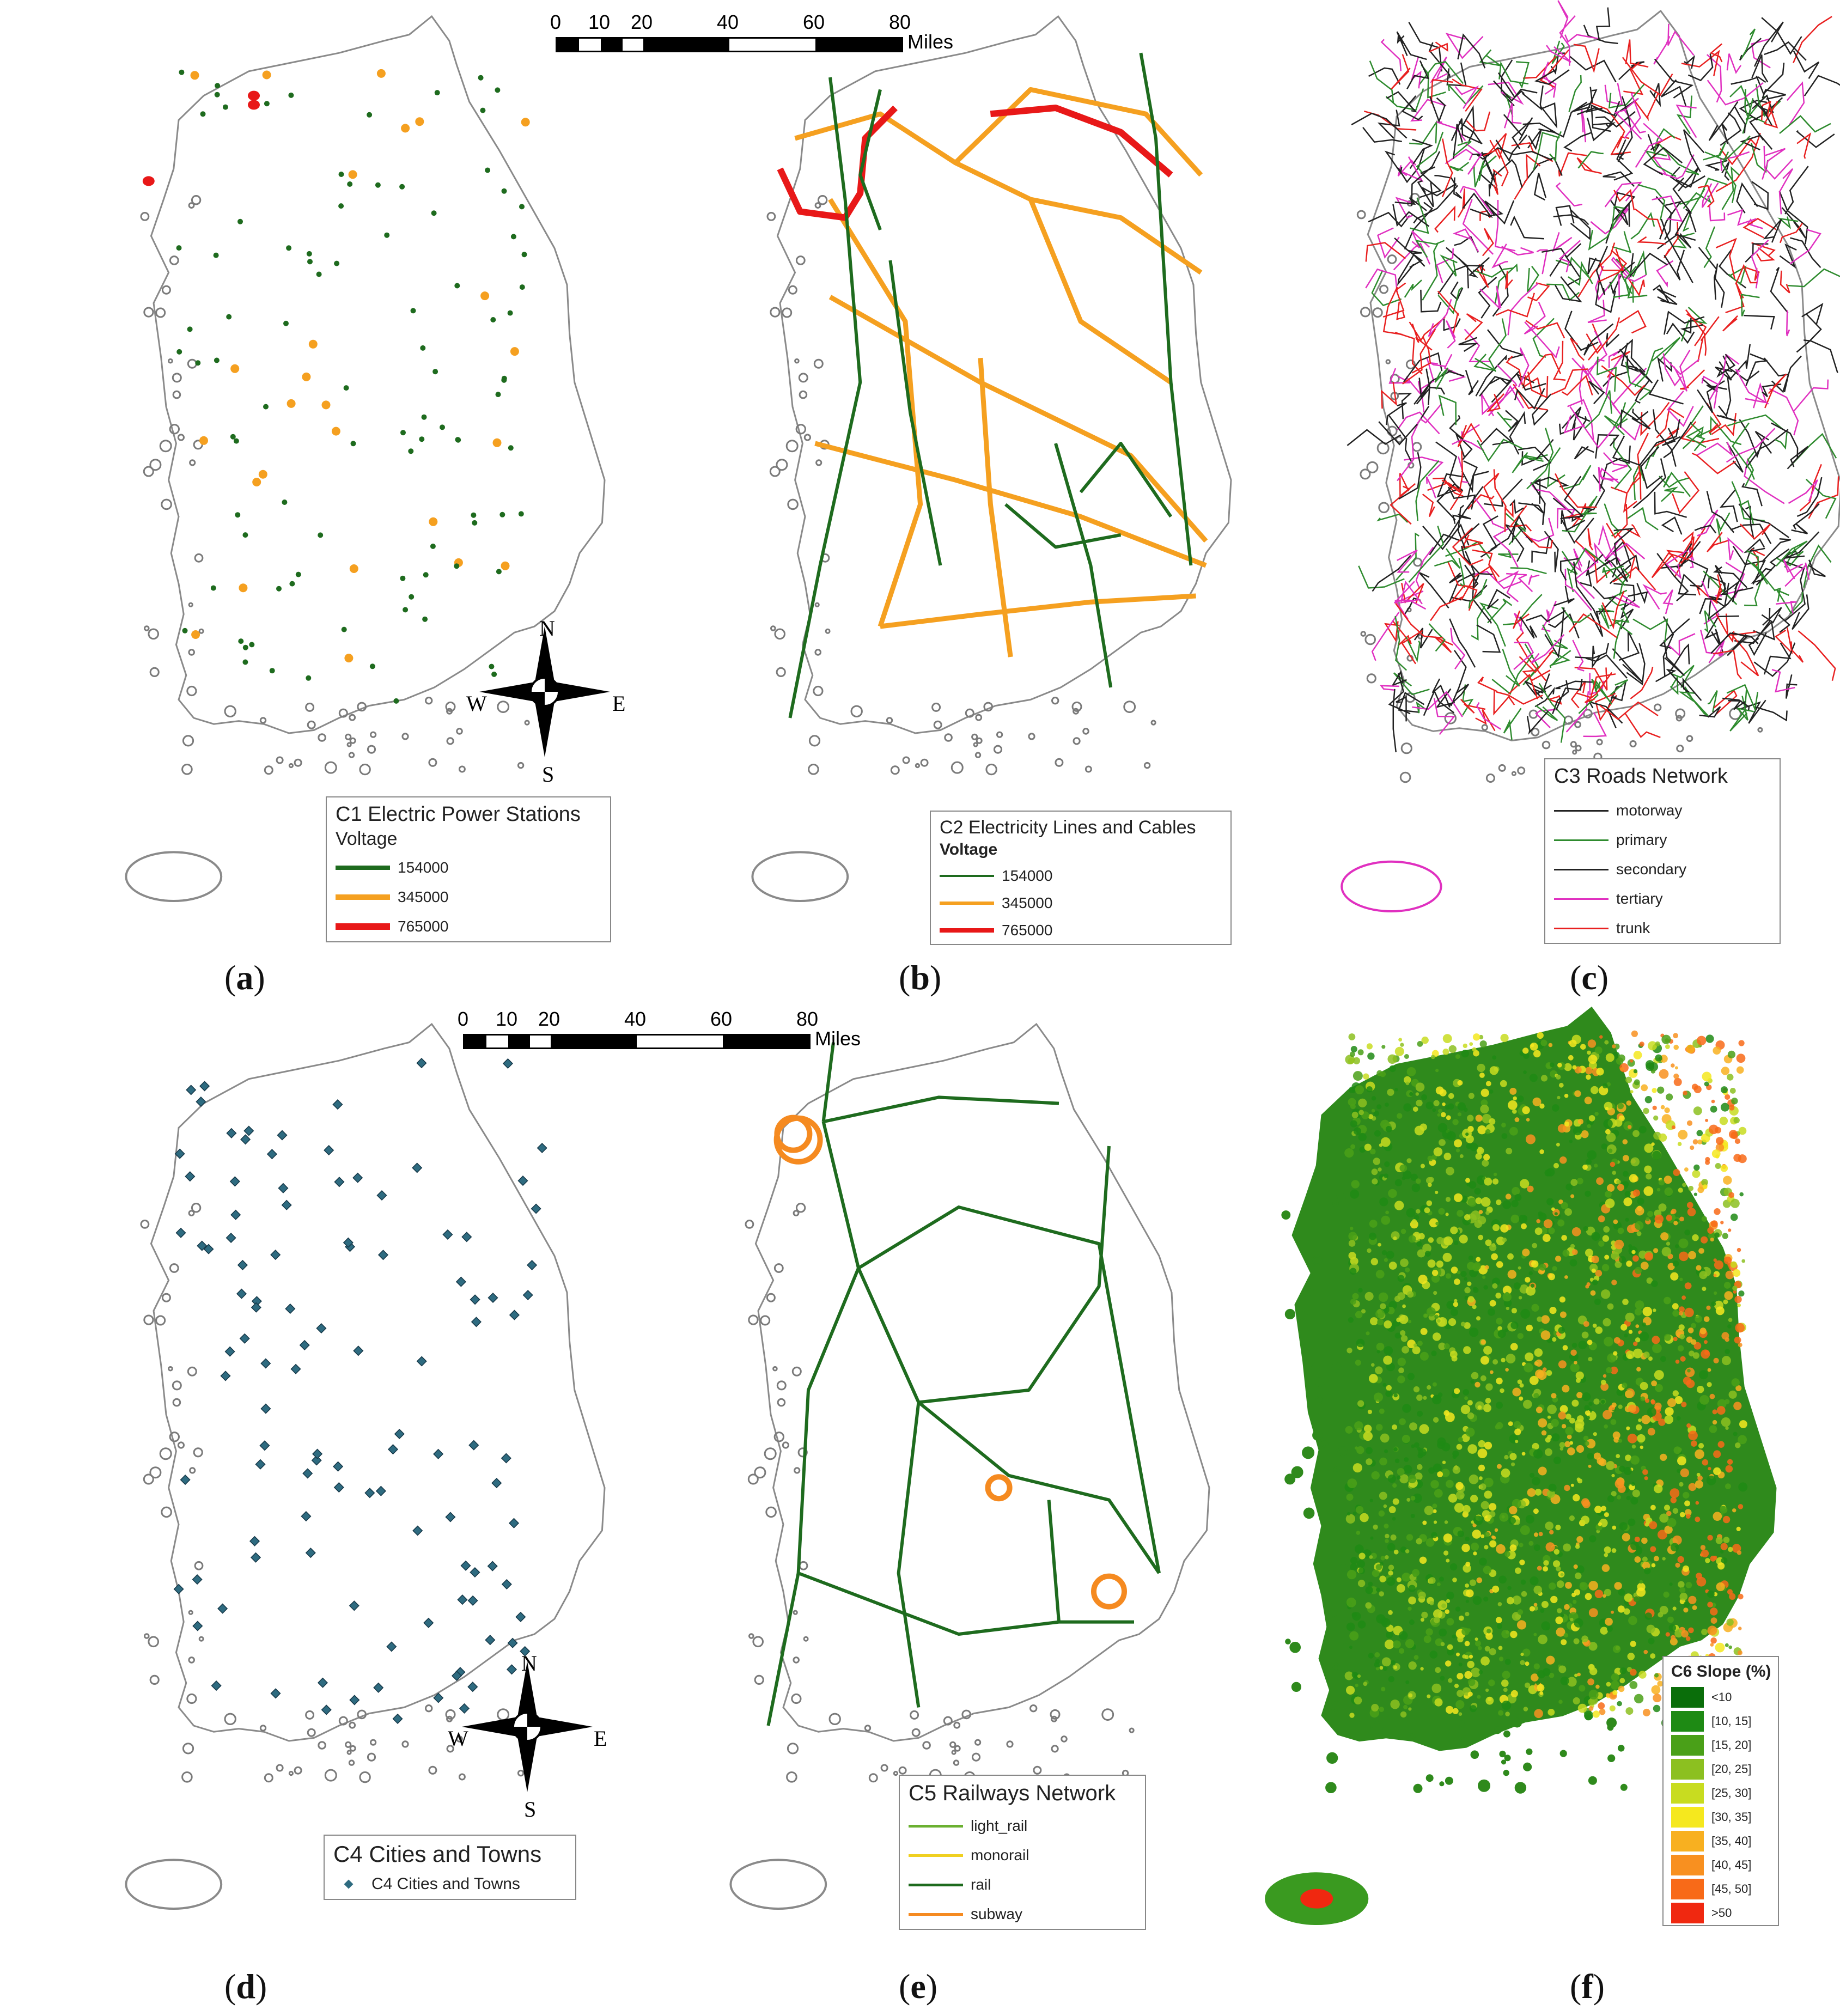 The height and width of the screenshot is (2016, 1840). I want to click on transmission-line-154kv, so click(1166, 309).